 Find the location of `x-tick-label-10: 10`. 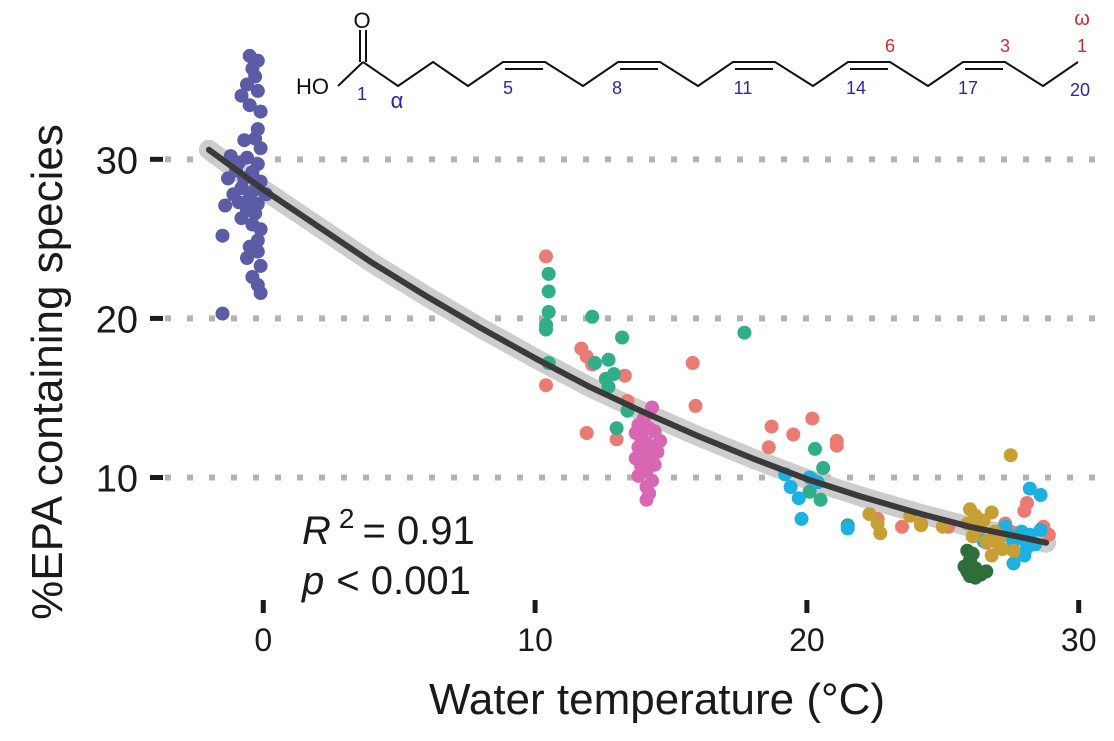

x-tick-label-10: 10 is located at coordinates (535, 640).